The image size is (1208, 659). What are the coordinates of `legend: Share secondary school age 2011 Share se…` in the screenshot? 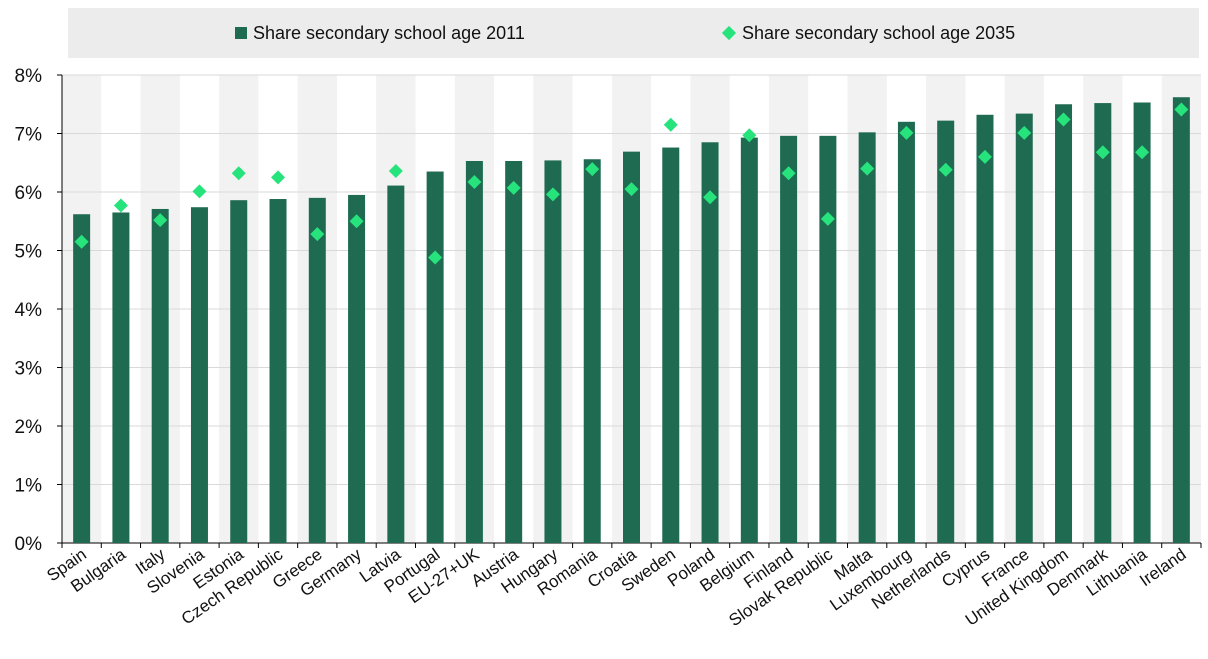 It's located at (633, 33).